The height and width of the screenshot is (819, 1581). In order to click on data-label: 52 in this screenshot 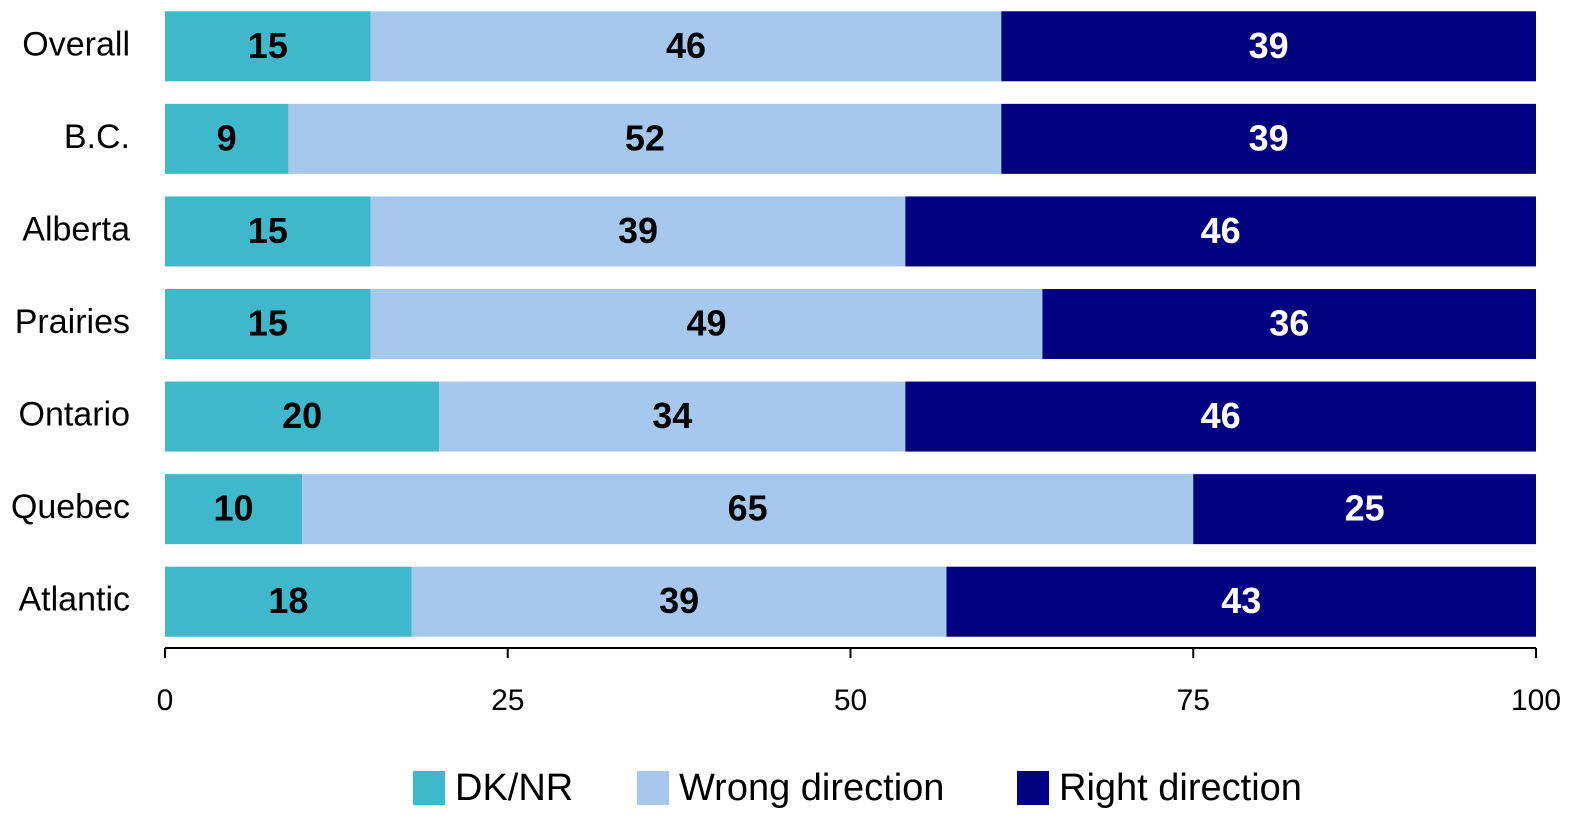, I will do `click(645, 137)`.